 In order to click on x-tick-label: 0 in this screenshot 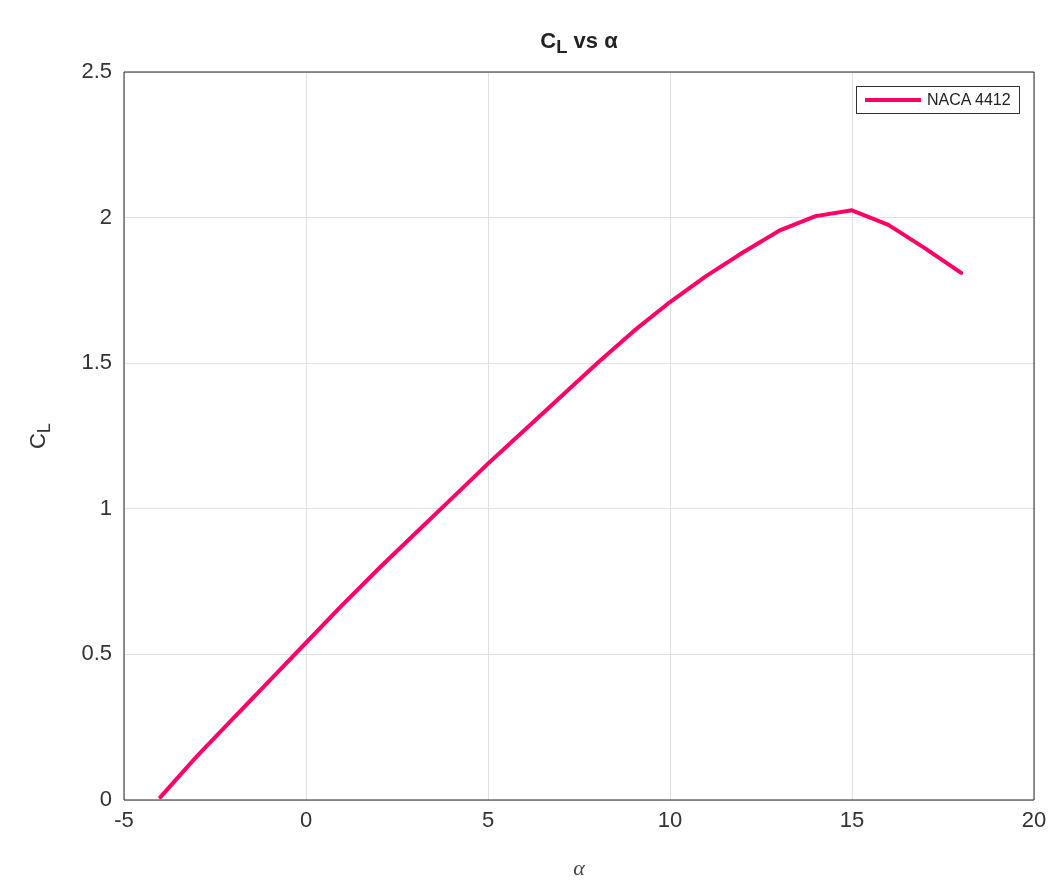, I will do `click(306, 820)`.